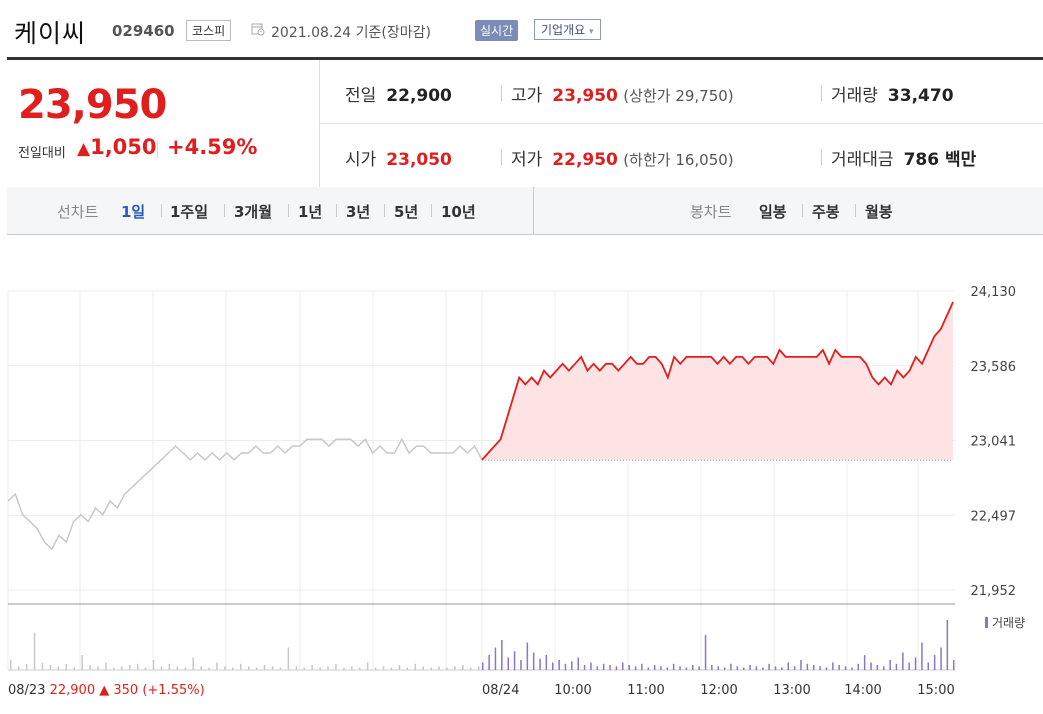 The width and height of the screenshot is (1043, 714). Describe the element at coordinates (862, 690) in the screenshot. I see `x-tick-label: 14:00` at that location.